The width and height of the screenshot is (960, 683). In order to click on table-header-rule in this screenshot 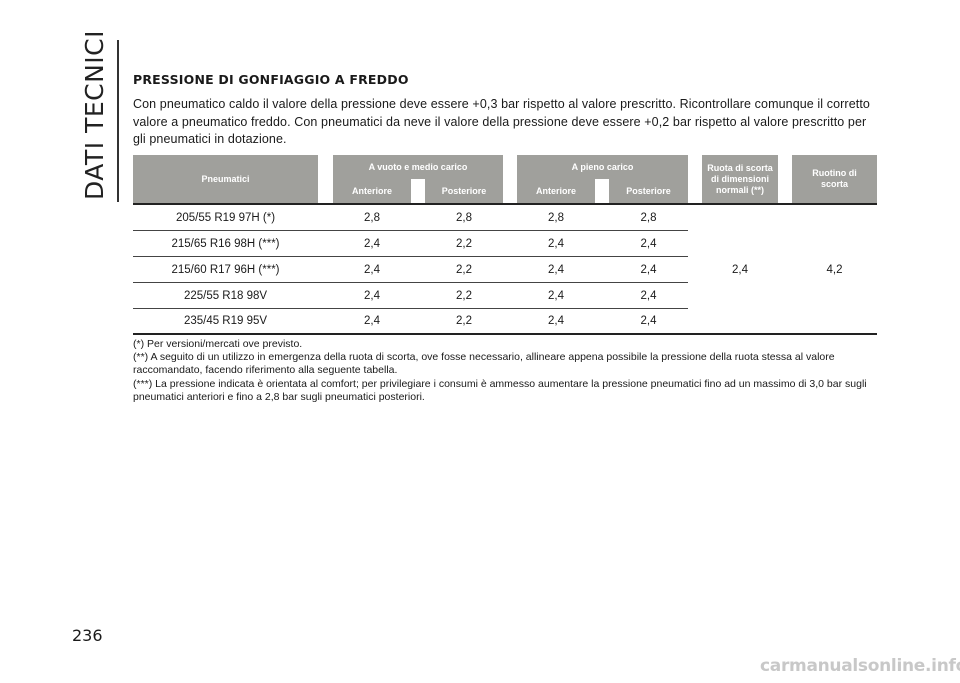, I will do `click(505, 204)`.